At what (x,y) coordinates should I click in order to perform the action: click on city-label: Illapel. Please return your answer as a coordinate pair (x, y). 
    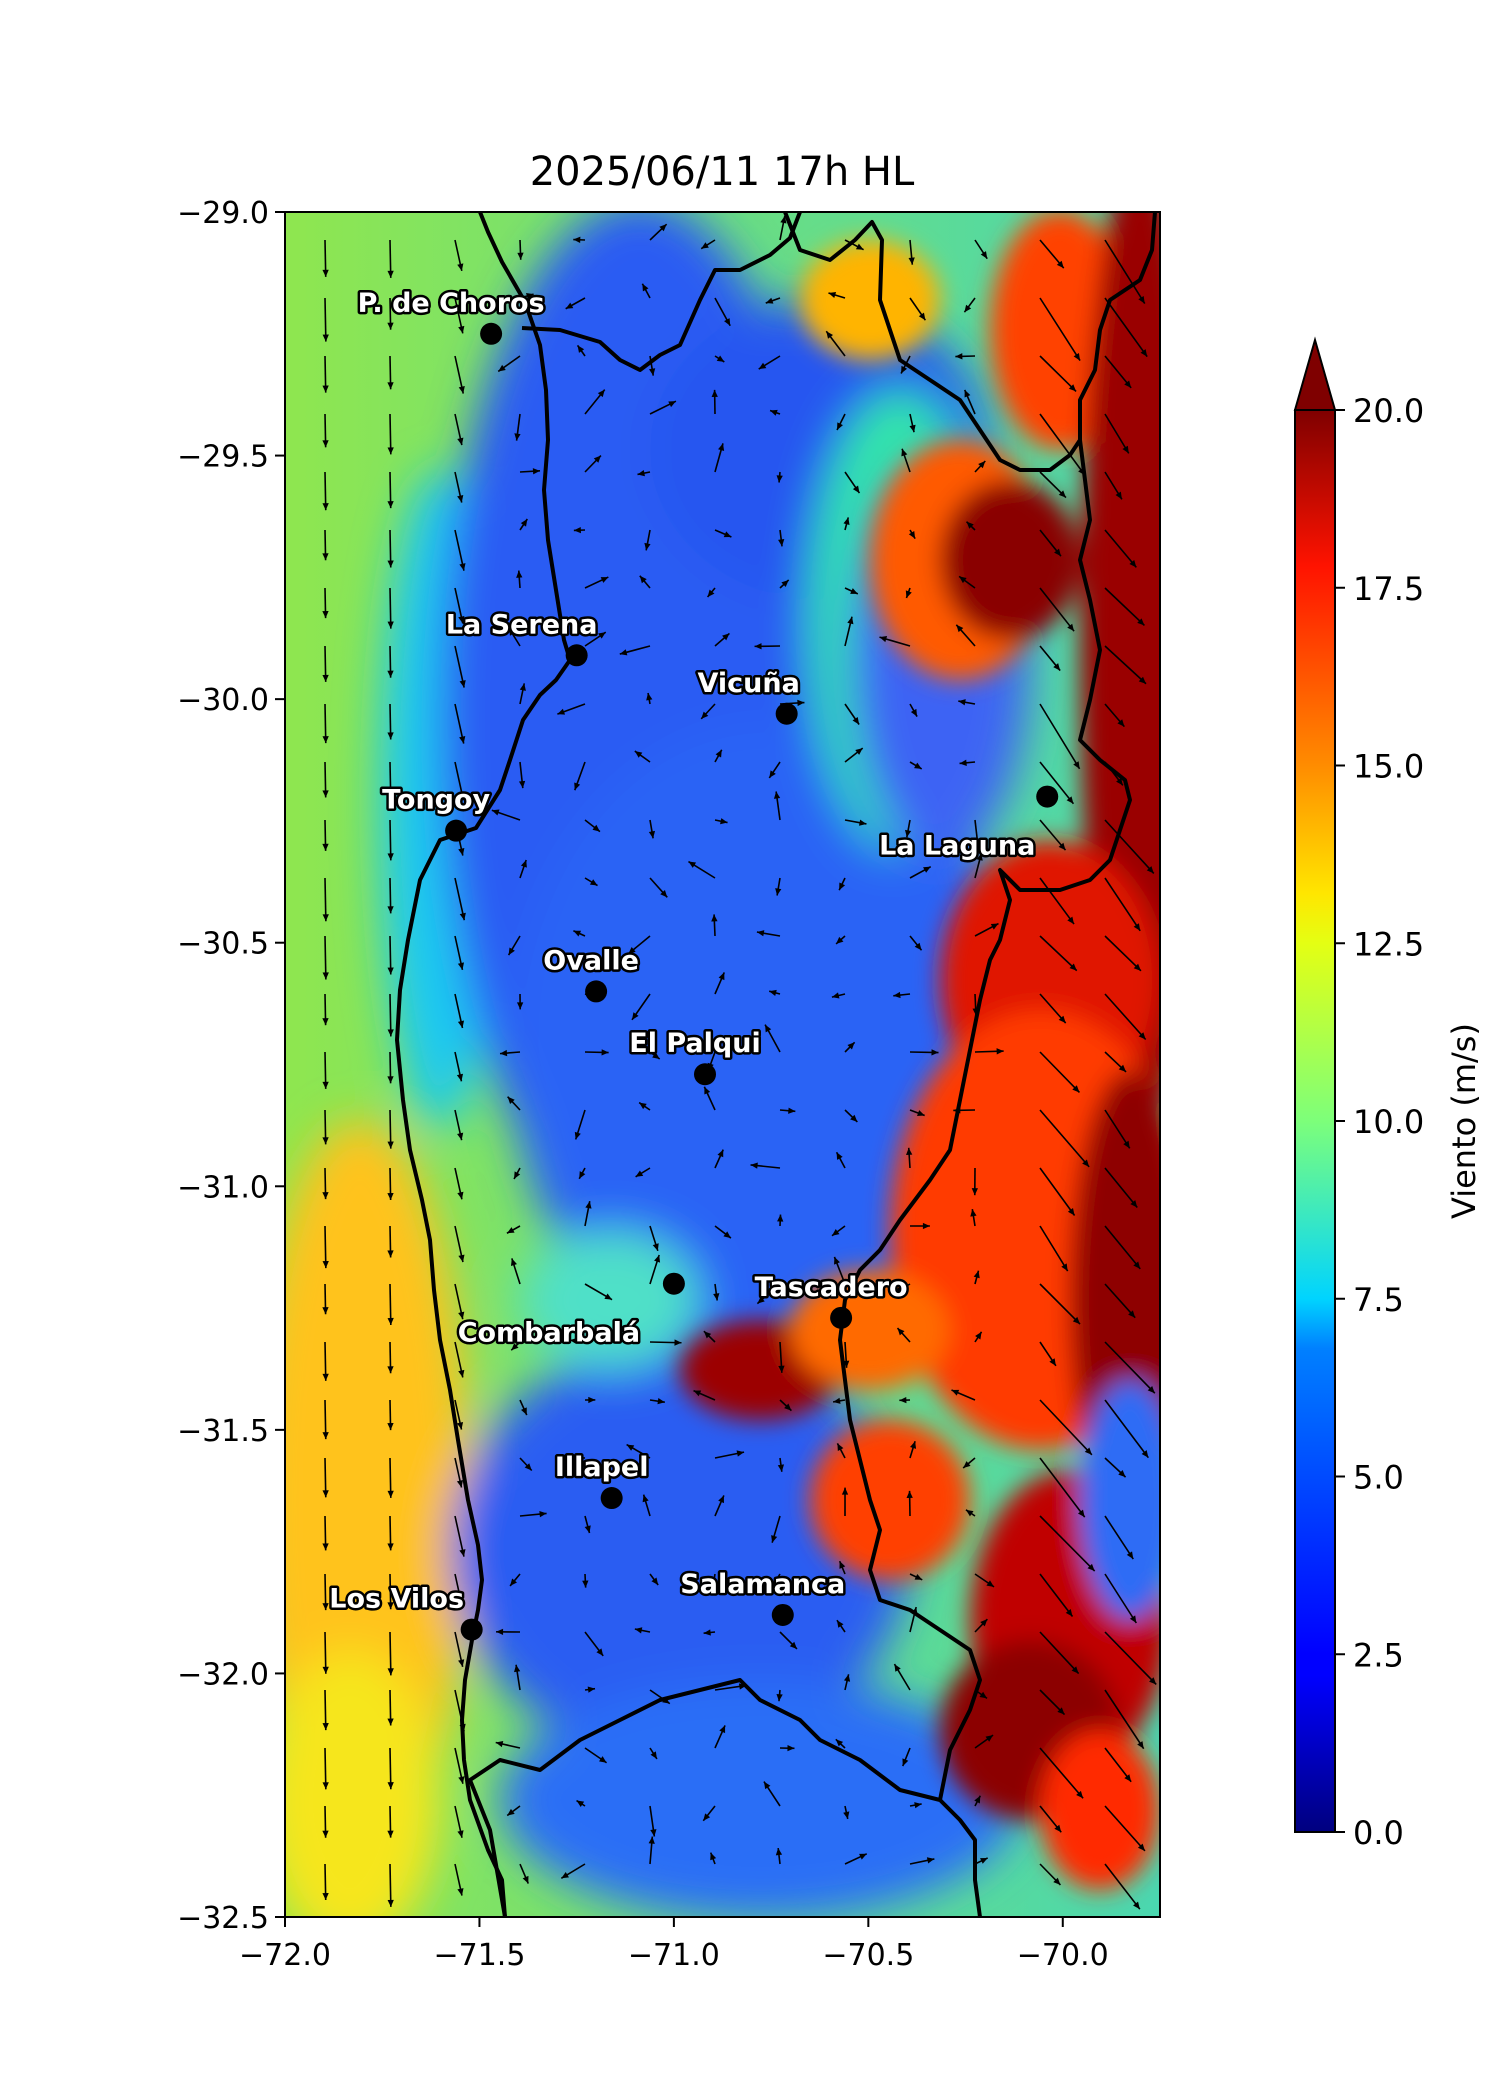
    Looking at the image, I should click on (602, 1467).